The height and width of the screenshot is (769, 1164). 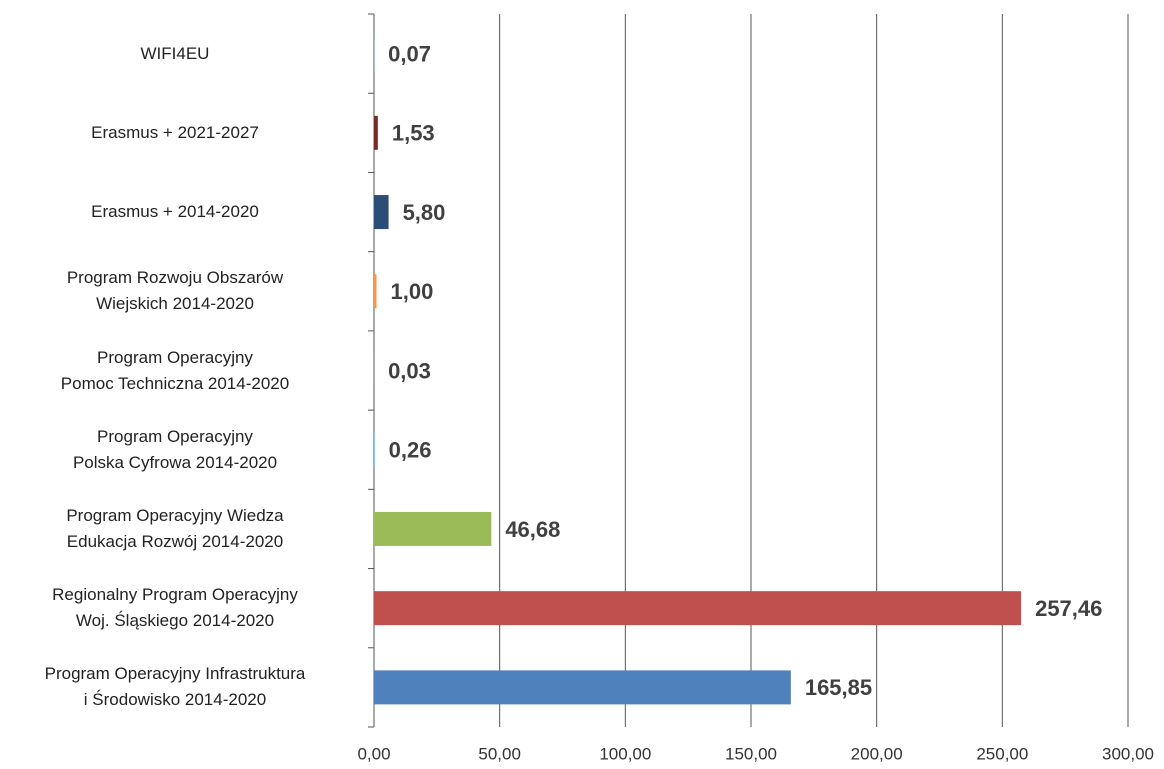 What do you see at coordinates (373, 753) in the screenshot?
I see `x-tick-label: 0,00` at bounding box center [373, 753].